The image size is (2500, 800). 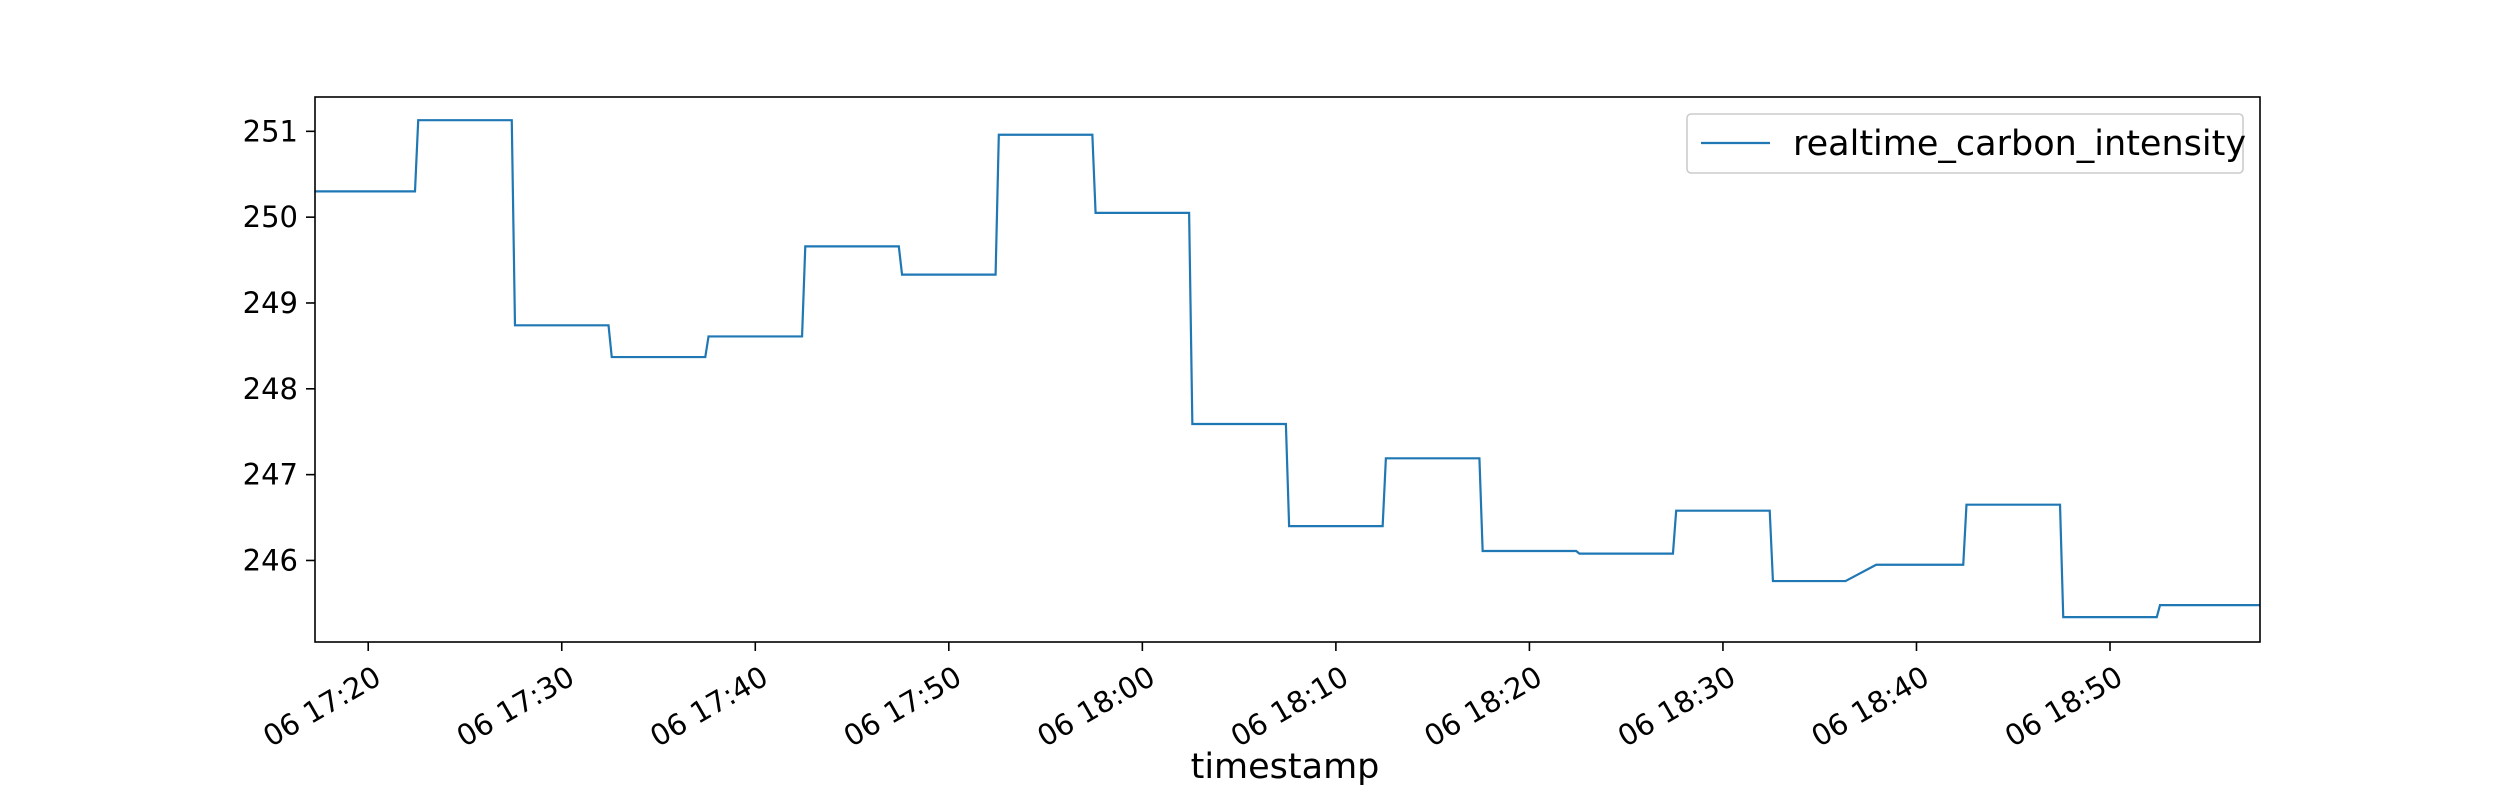 What do you see at coordinates (270, 389) in the screenshot?
I see `y-tick-label: 248` at bounding box center [270, 389].